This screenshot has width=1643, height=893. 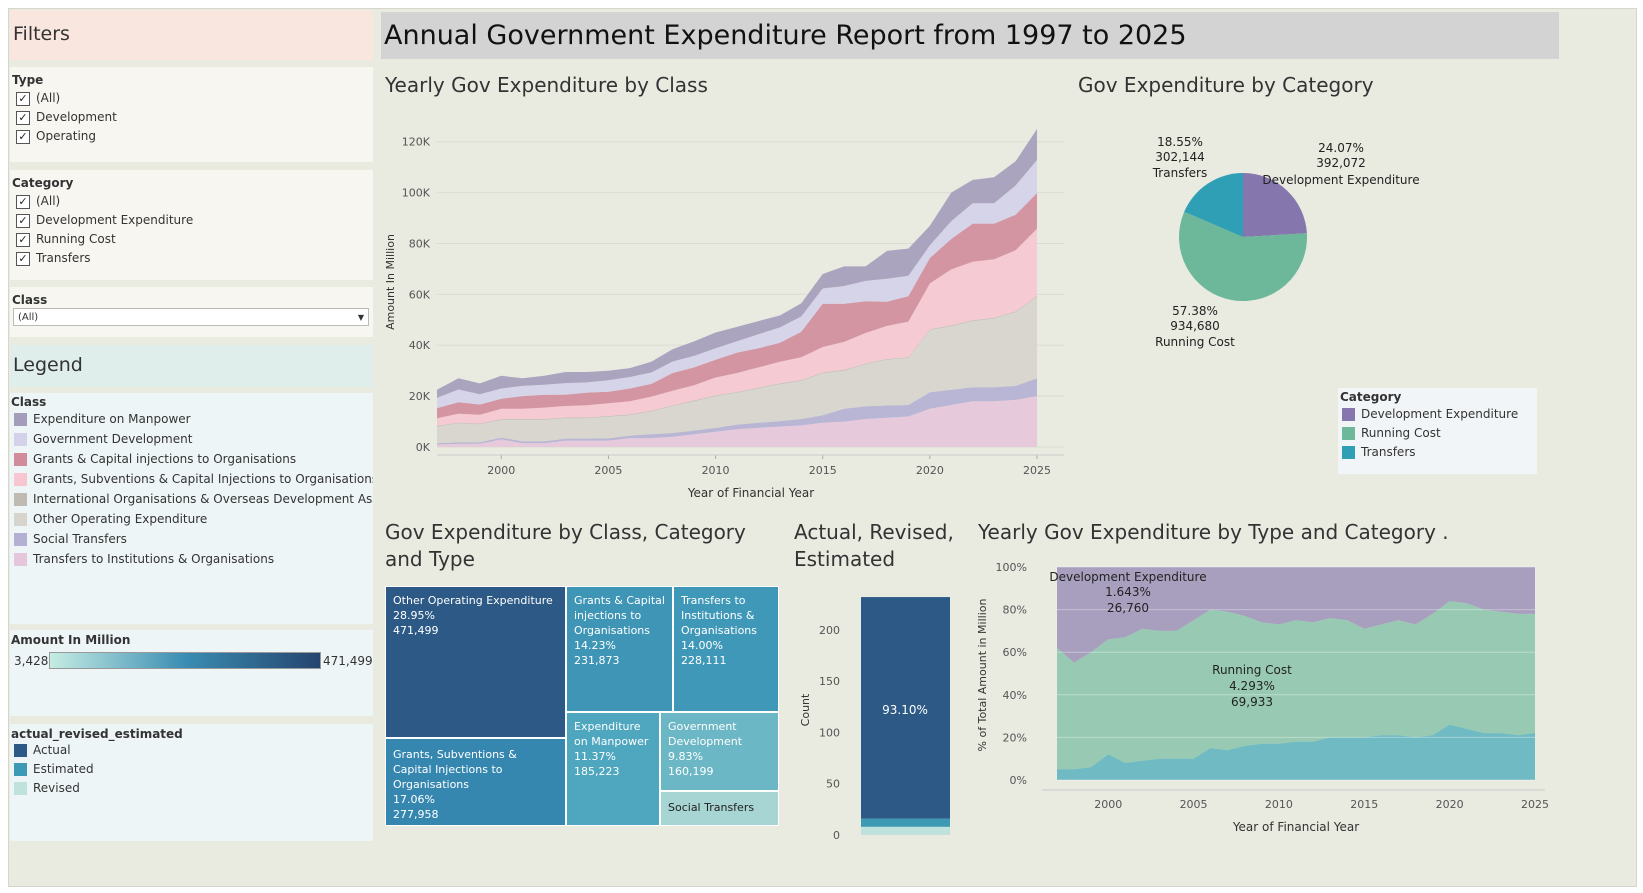 What do you see at coordinates (829, 732) in the screenshot?
I see `y-tick-label: 100` at bounding box center [829, 732].